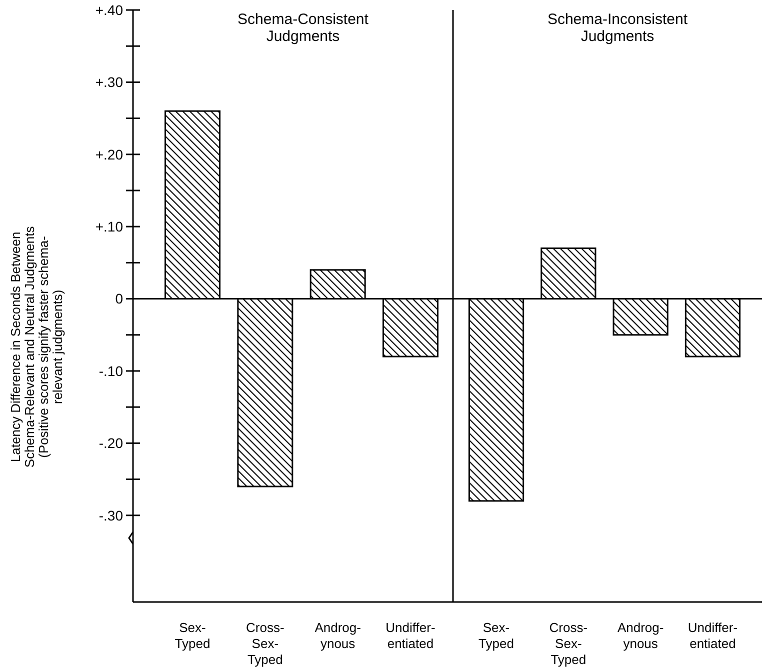 This screenshot has width=770, height=668. I want to click on y-tick-label: +.30, so click(109, 82).